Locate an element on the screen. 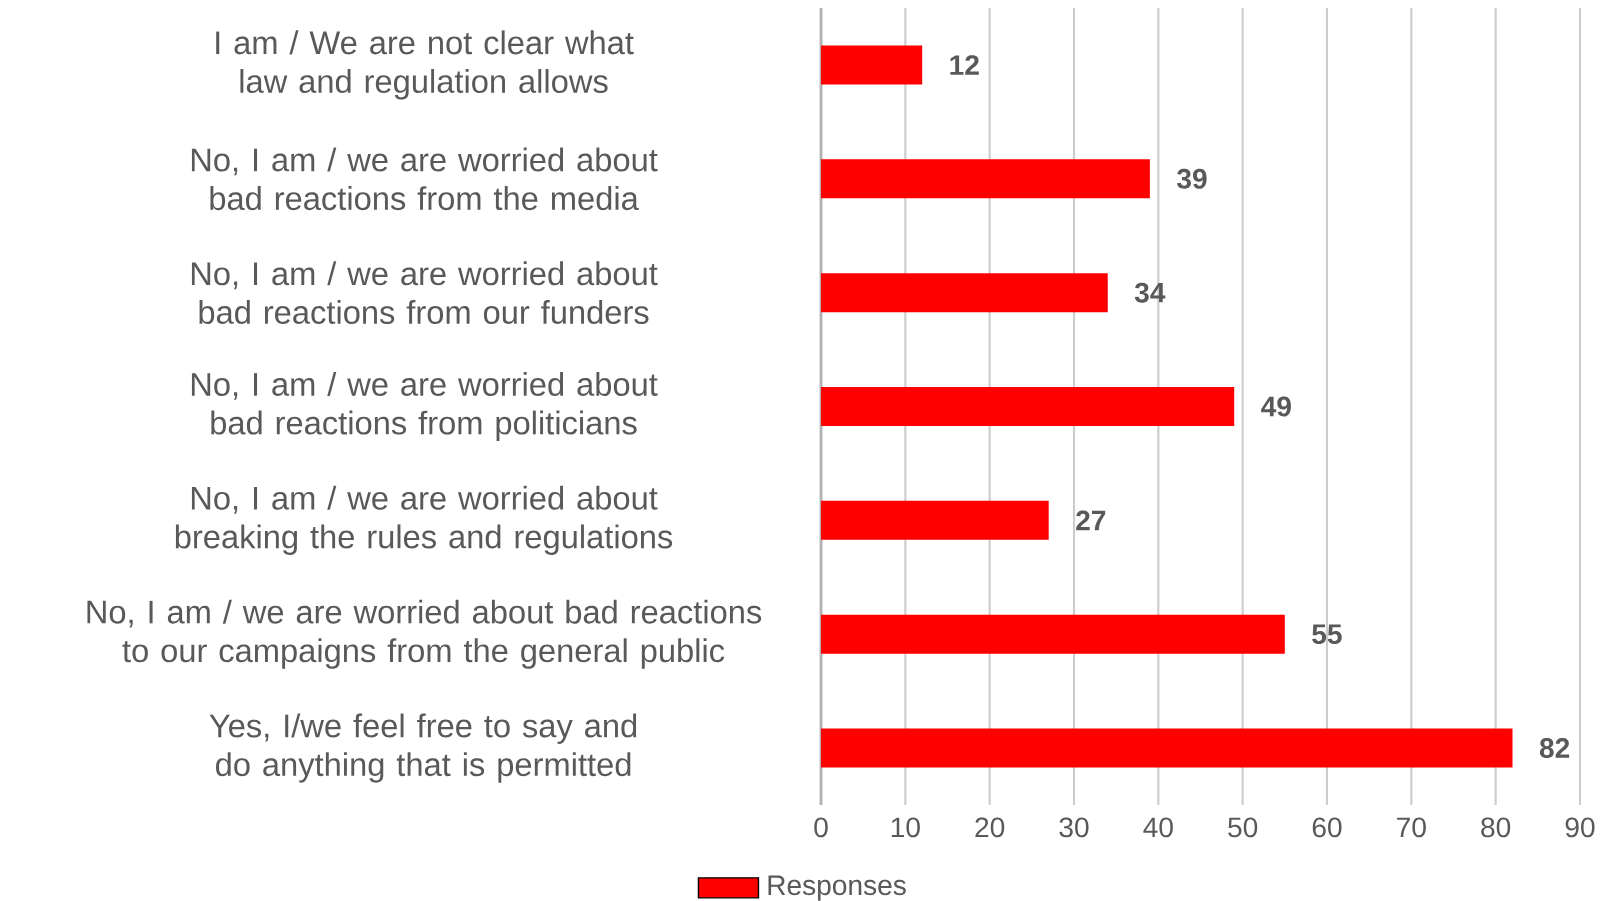 Image resolution: width=1619 pixels, height=901 pixels. data-label: 12 is located at coordinates (964, 65).